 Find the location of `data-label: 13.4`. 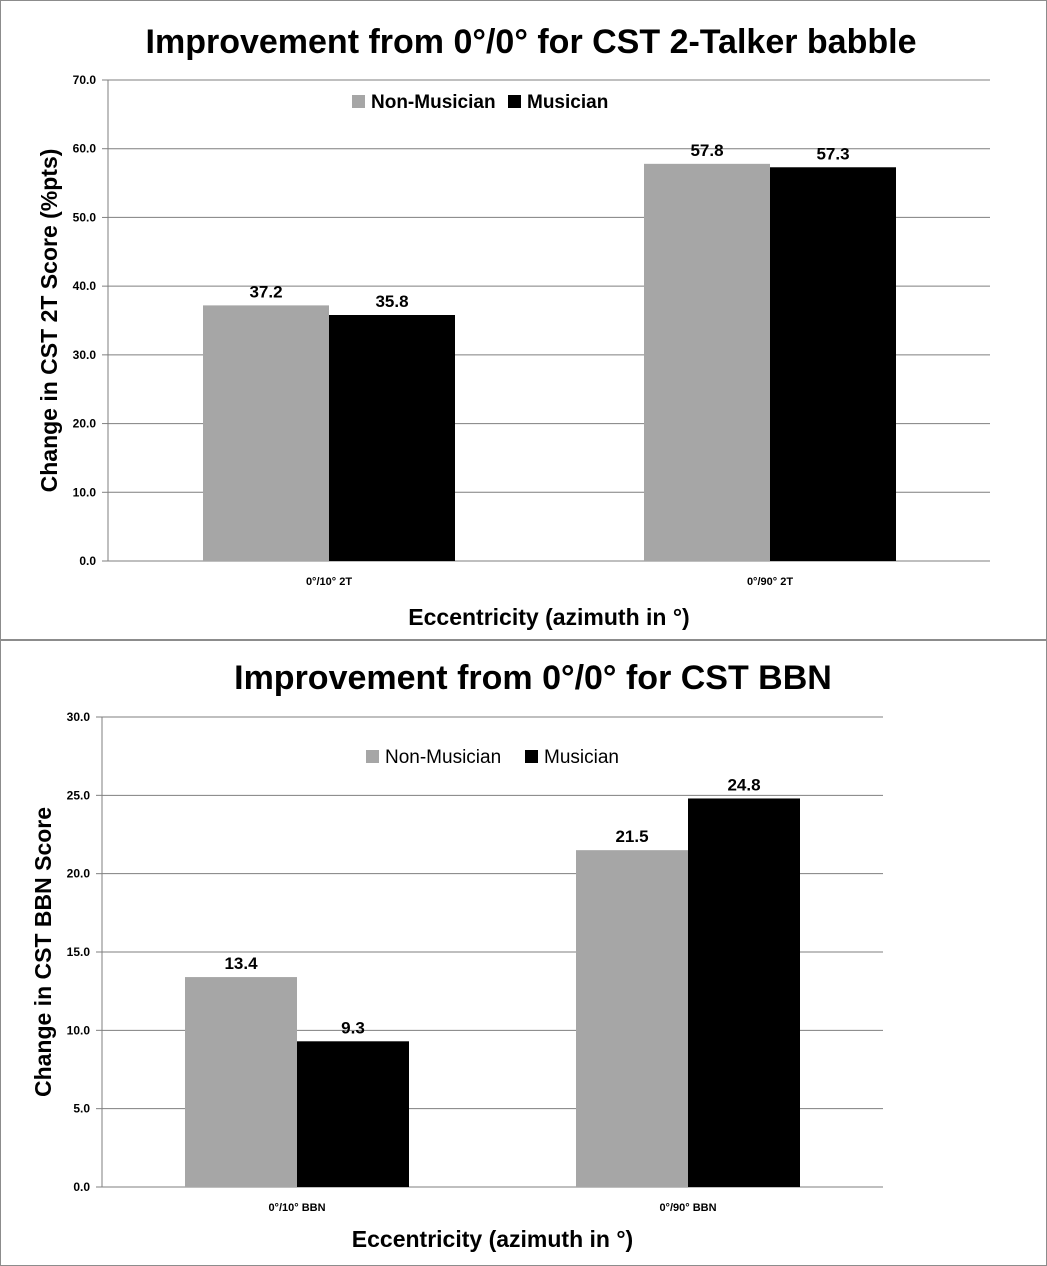

data-label: 13.4 is located at coordinates (241, 963).